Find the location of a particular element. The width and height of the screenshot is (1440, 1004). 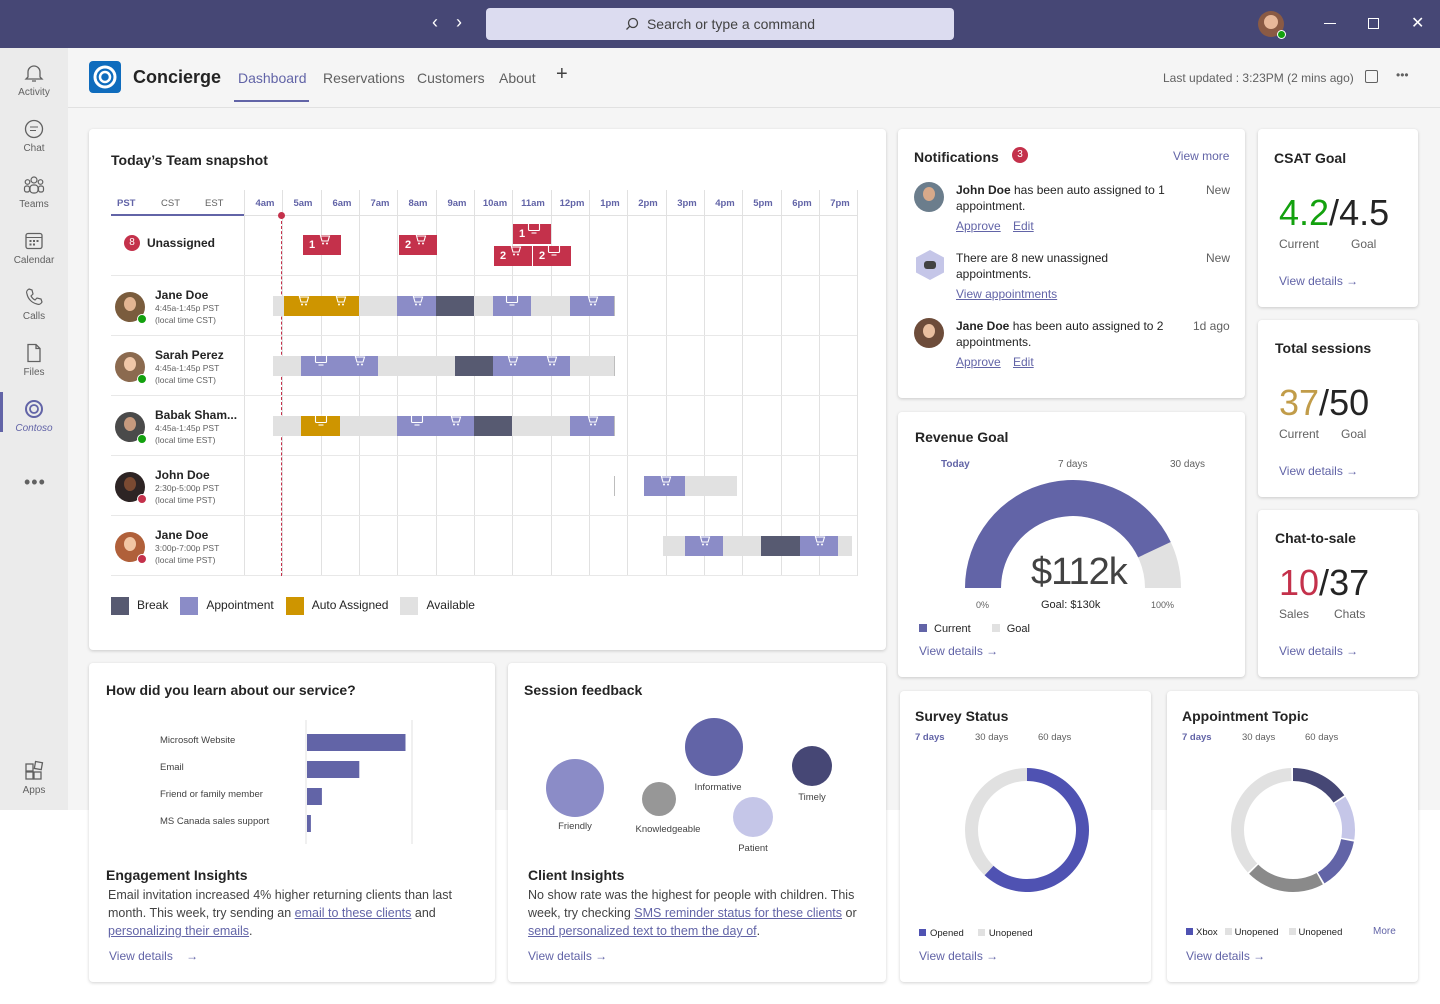

revenue-view-details: View details → is located at coordinates (959, 651).